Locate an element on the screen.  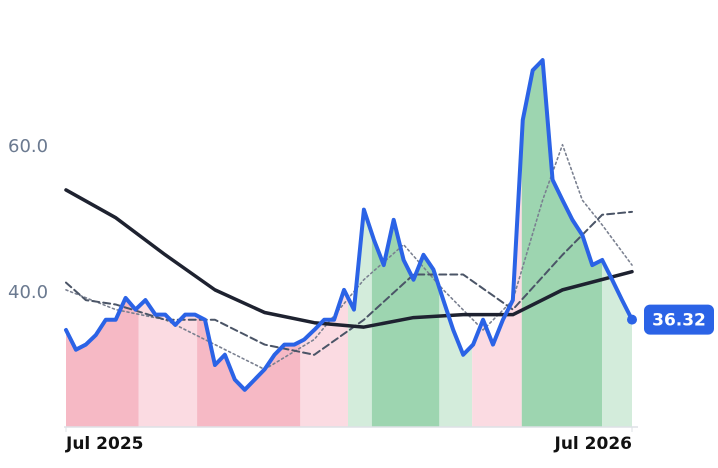
x-tick-label: Jul 2025 is located at coordinates (104, 444).